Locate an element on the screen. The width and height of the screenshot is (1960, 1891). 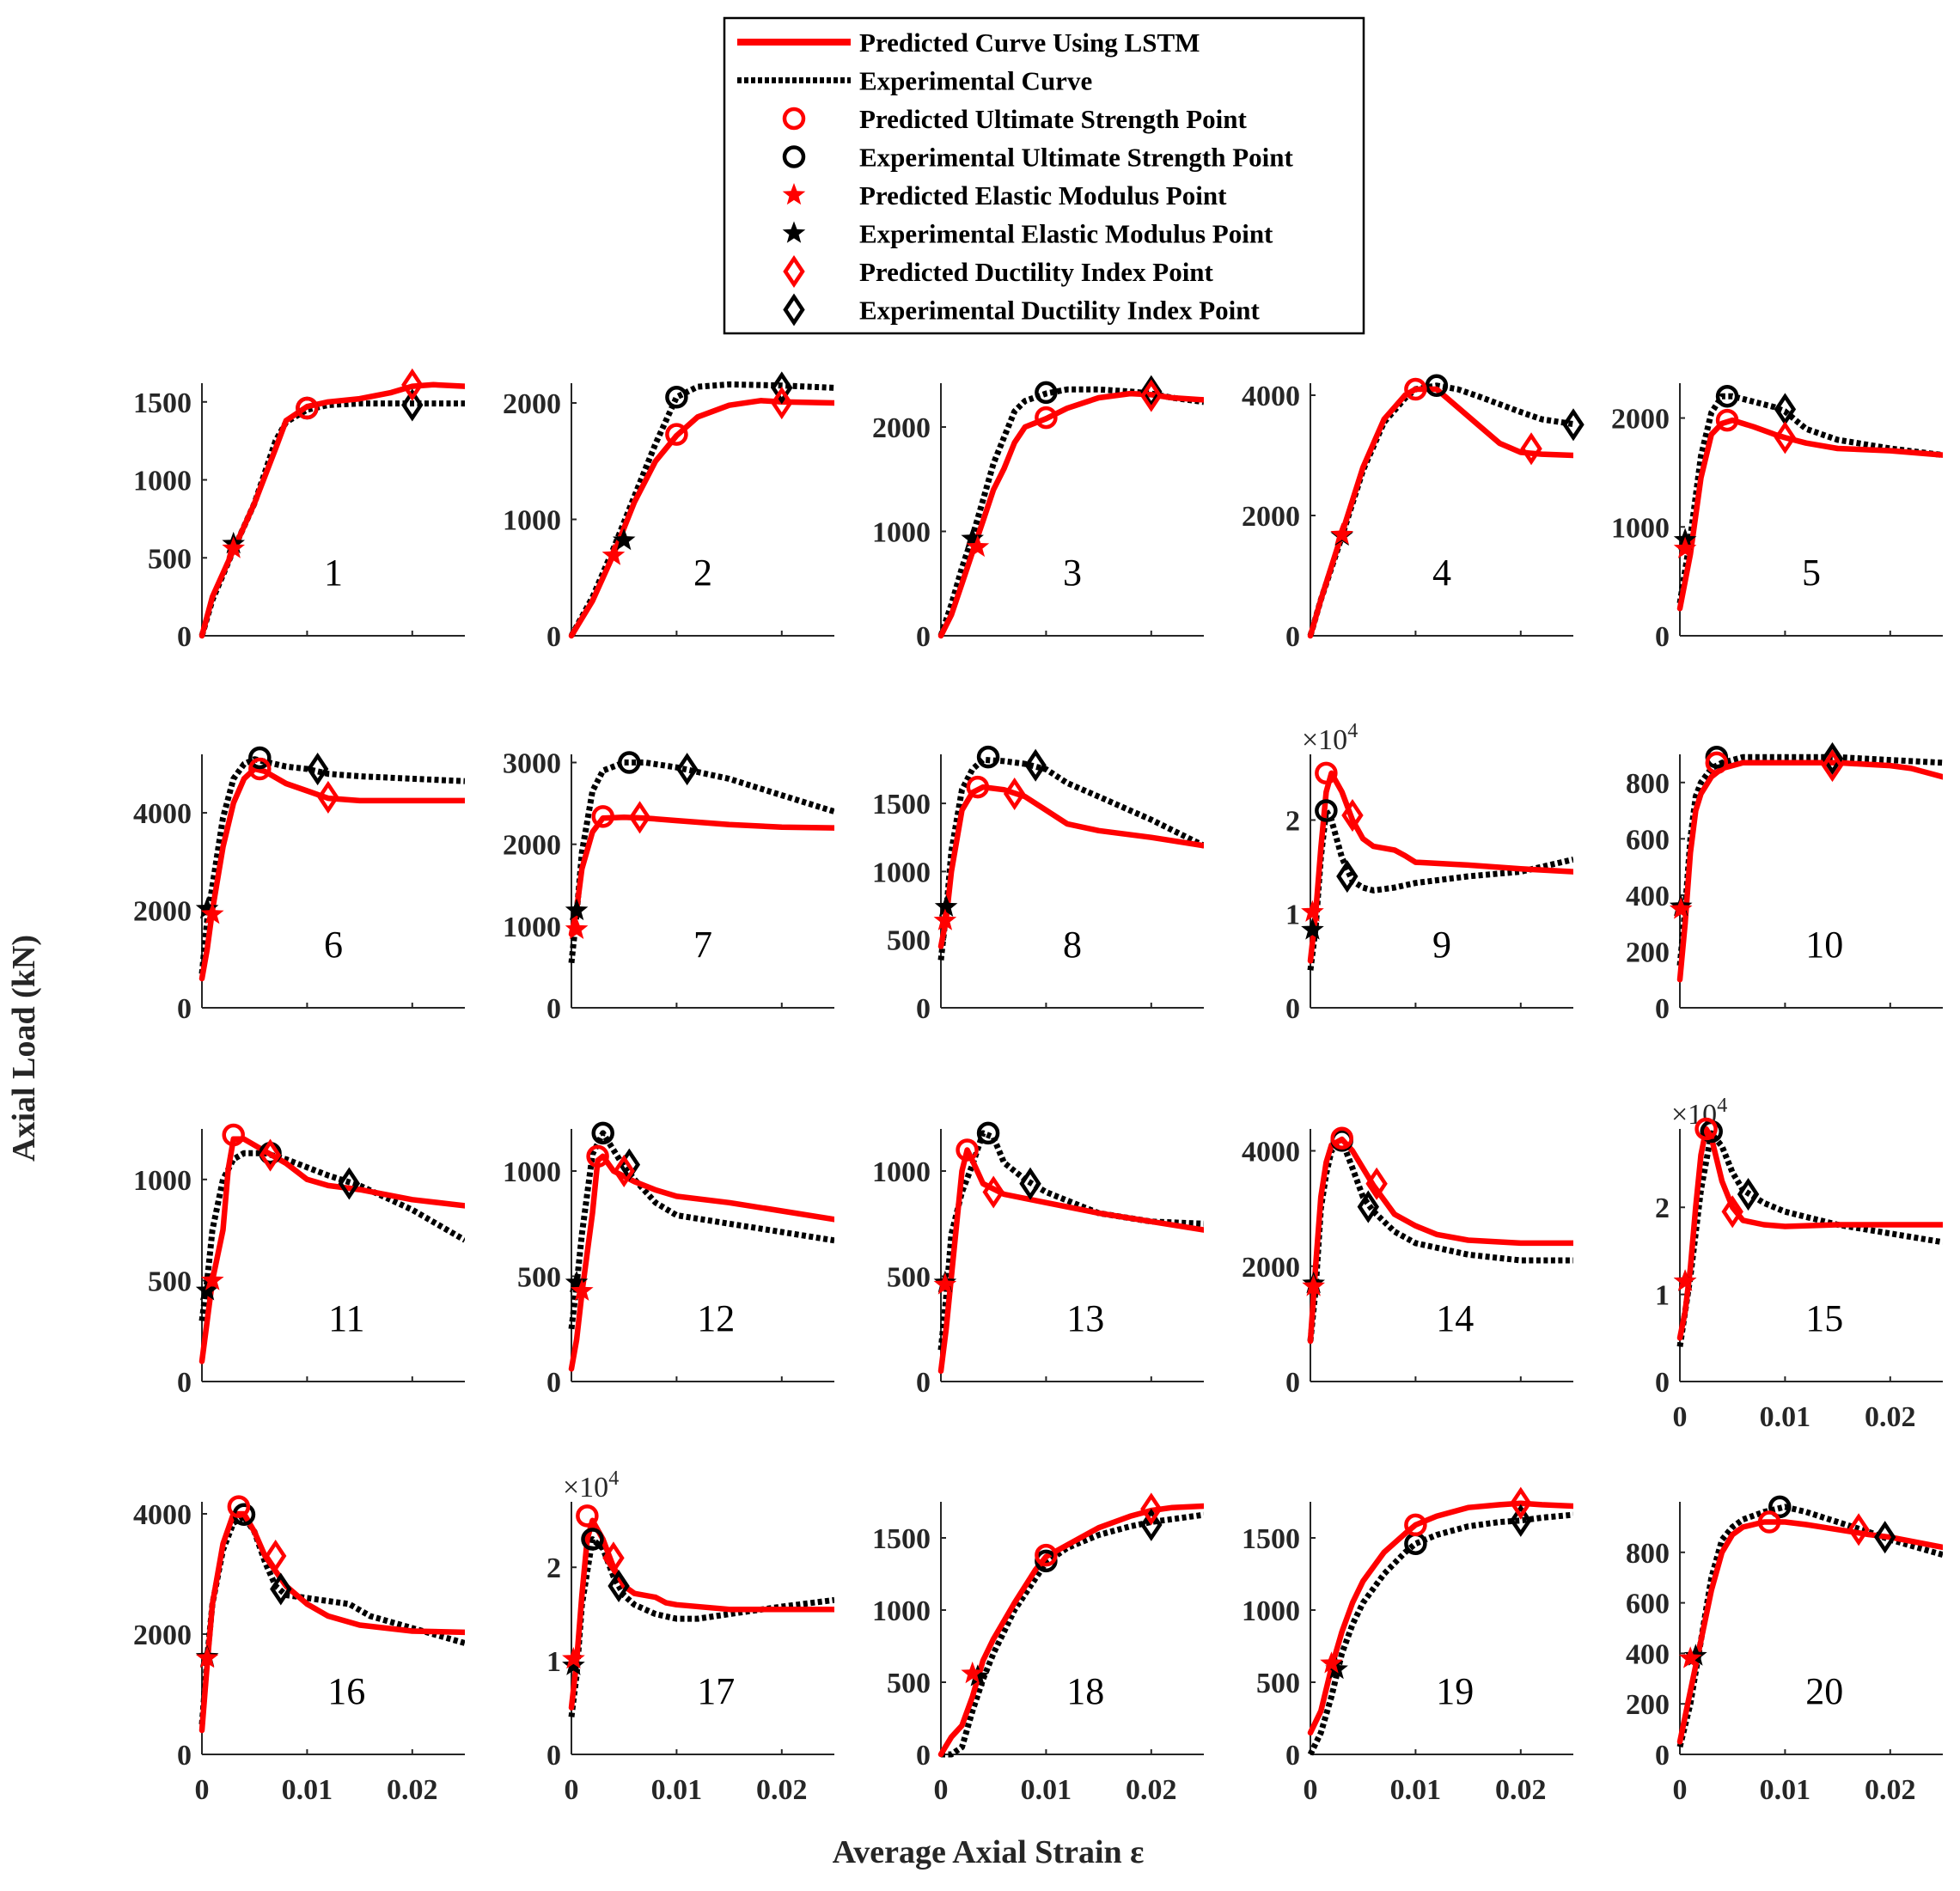
panel-number: 14 is located at coordinates (1455, 1318).